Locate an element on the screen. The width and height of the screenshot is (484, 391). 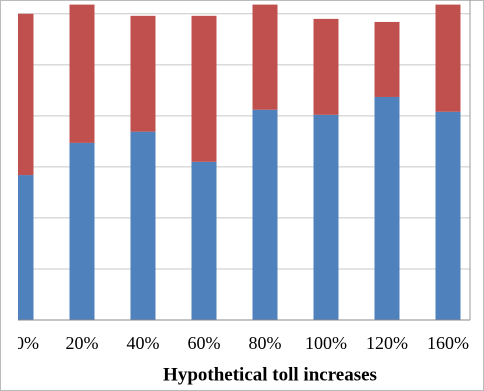
x-axis-title: Hypothetical toll increases is located at coordinates (270, 374).